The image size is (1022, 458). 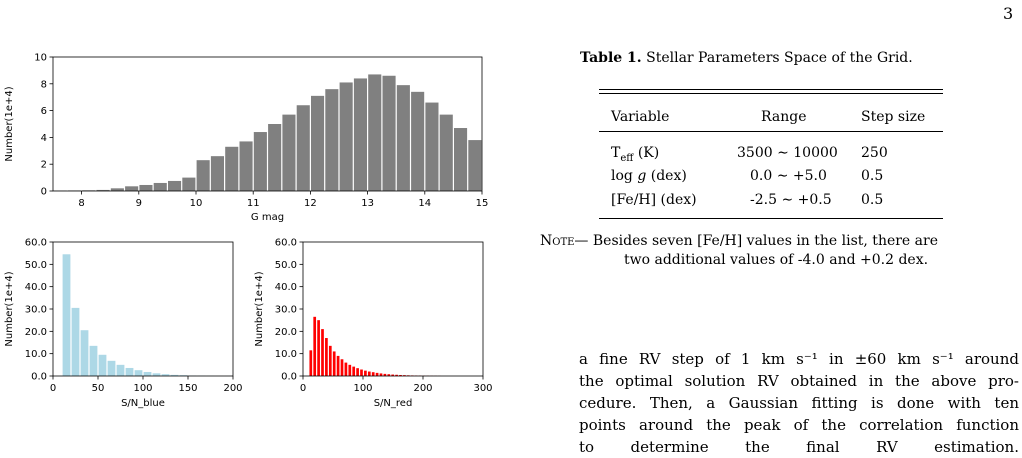 What do you see at coordinates (36, 332) in the screenshot?
I see `snblue-y-tick-label: 20.0` at bounding box center [36, 332].